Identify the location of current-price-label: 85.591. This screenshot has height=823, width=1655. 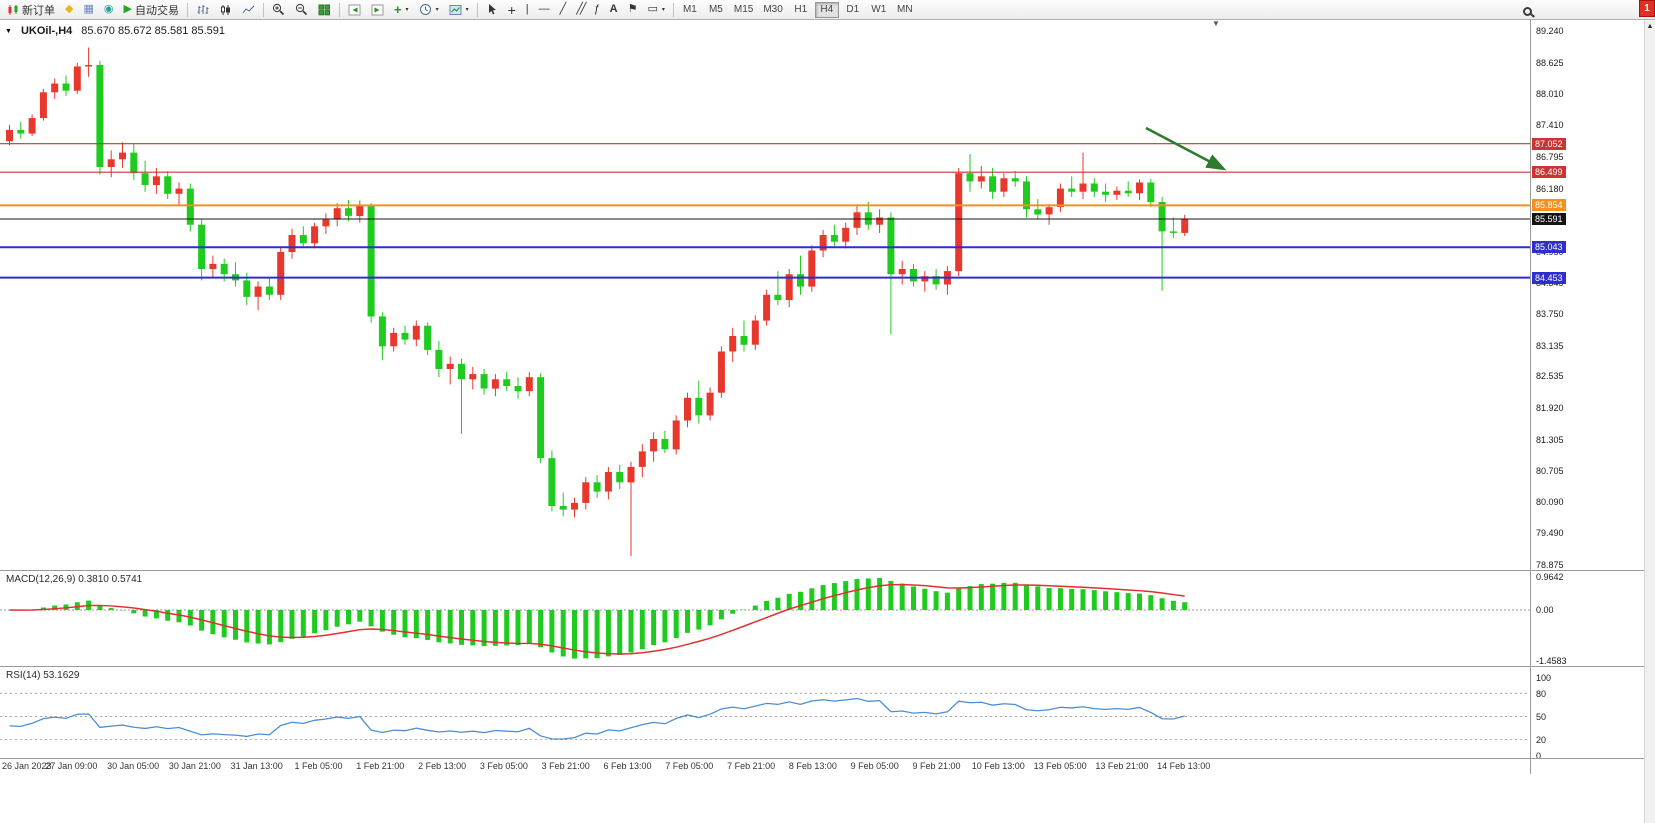
(1549, 218).